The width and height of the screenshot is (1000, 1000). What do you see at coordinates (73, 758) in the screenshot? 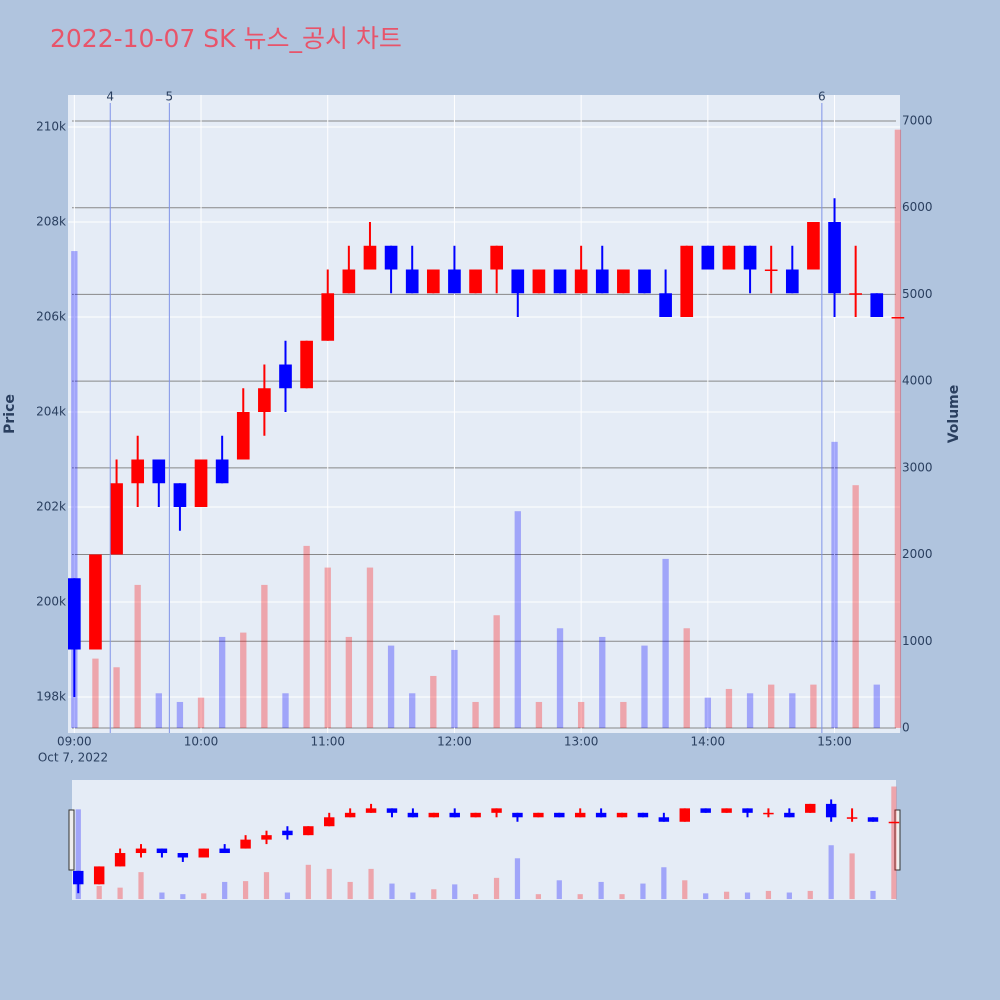
I see `x-date-label: Oct 7, 2022` at bounding box center [73, 758].